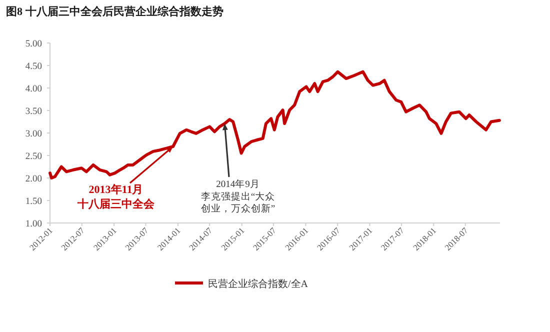 This screenshot has height=332, width=550. Describe the element at coordinates (115, 11) in the screenshot. I see `chart-title: 图8 十八届三中全会后民营企业综合指数走势` at that location.